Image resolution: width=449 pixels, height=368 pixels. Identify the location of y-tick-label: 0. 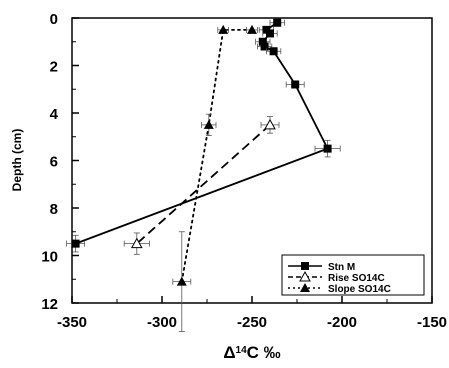
(54, 19).